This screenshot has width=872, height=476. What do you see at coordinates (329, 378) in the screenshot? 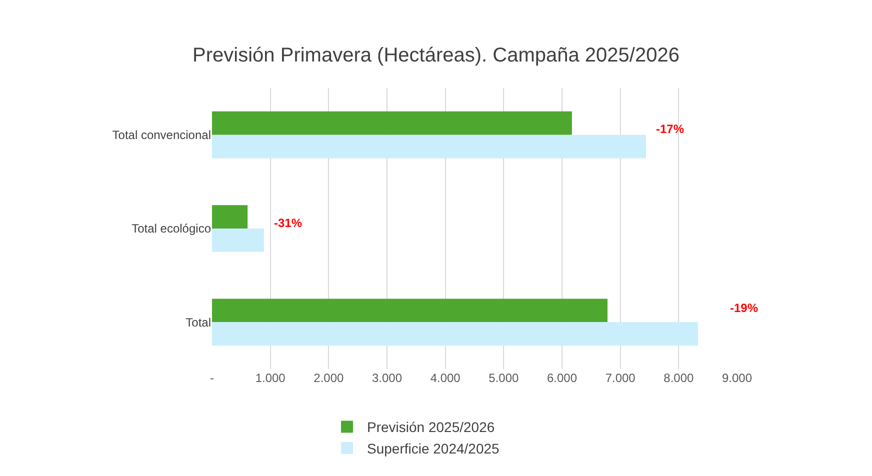
I see `x-tick-label: 2.000` at bounding box center [329, 378].